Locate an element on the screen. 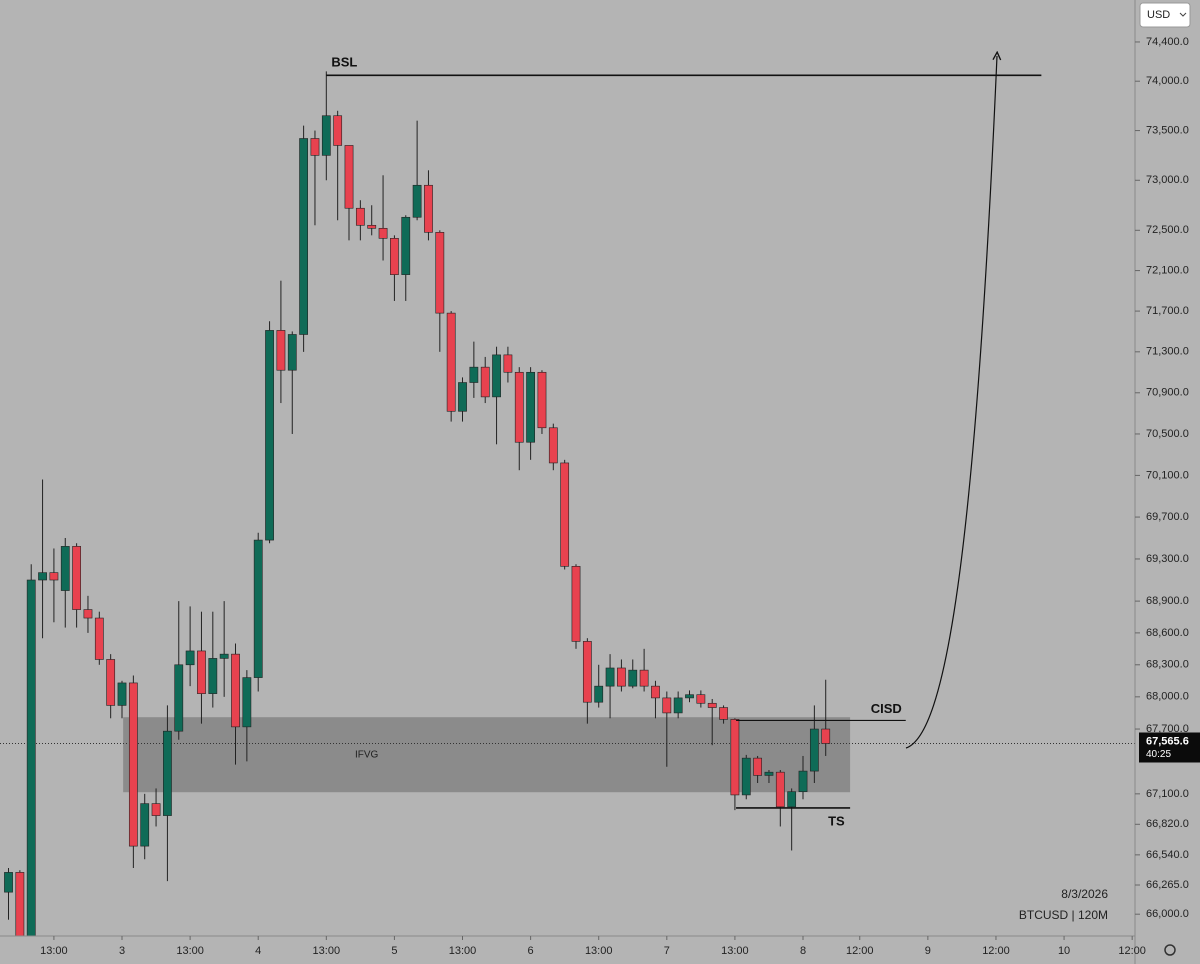 The image size is (1200, 964). x-tick-label: 5 is located at coordinates (394, 951).